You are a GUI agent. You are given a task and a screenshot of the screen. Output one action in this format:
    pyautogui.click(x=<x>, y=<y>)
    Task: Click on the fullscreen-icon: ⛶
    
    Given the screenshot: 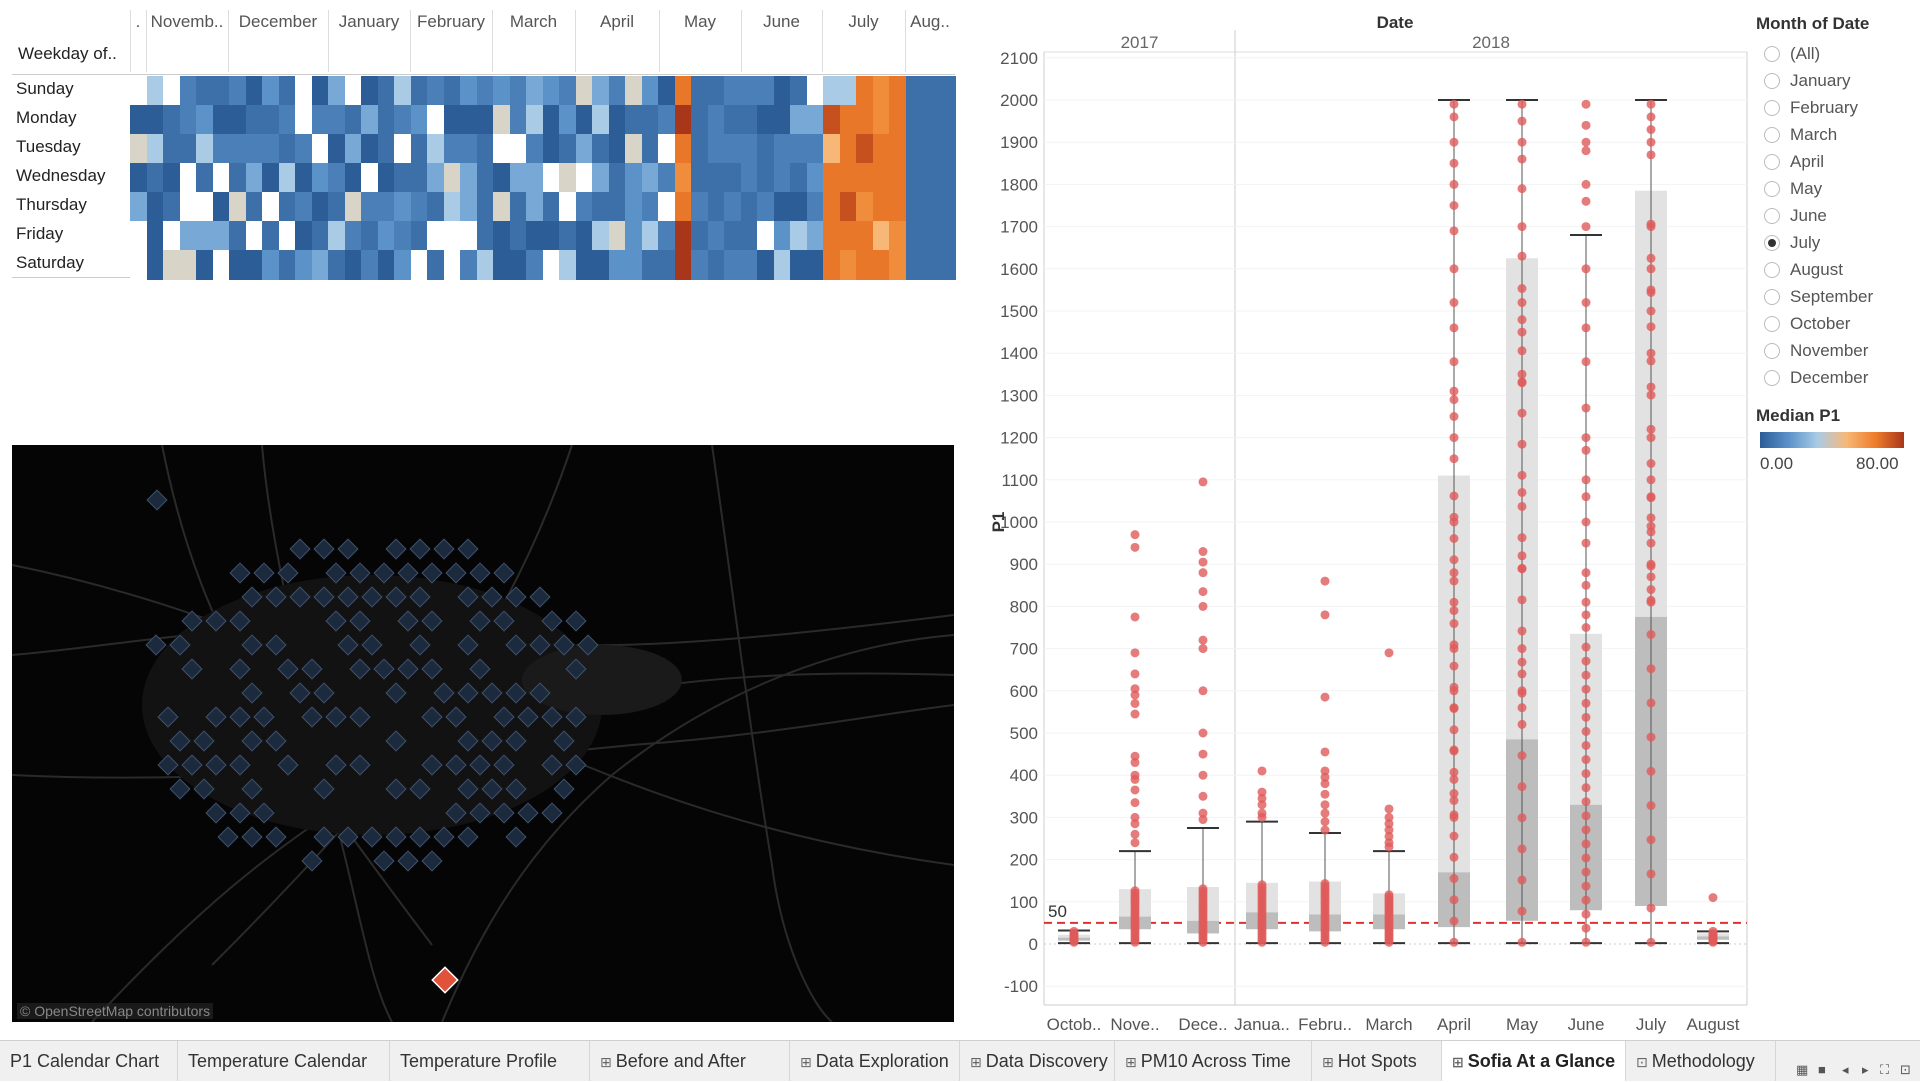 What is the action you would take?
    pyautogui.click(x=1885, y=1069)
    